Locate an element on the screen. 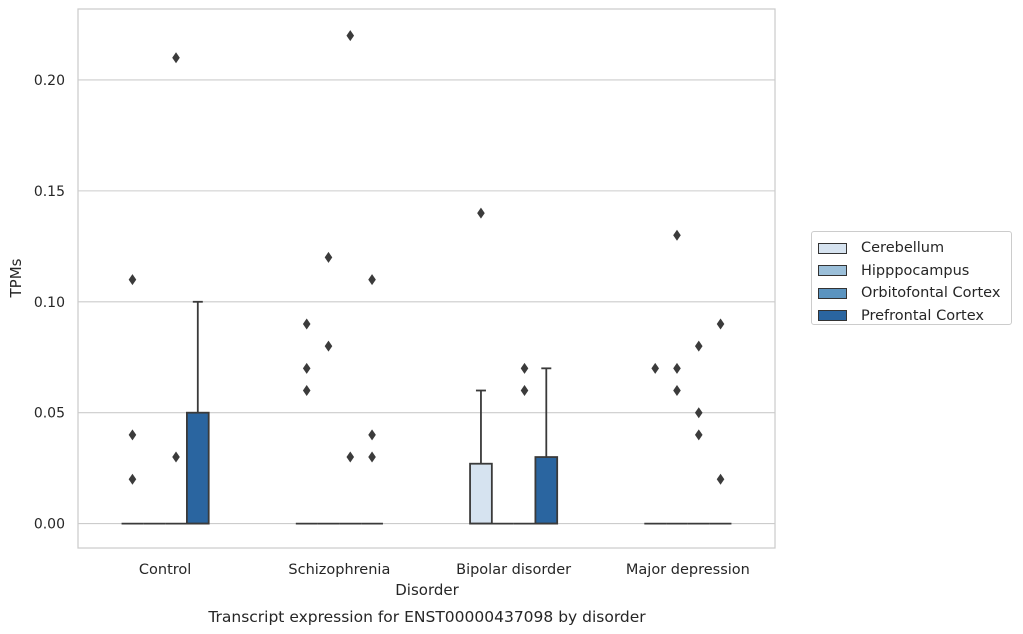 Image resolution: width=1023 pixels, height=634 pixels. y-axis-ticks: 0.00 0.05 0.10 0.15 0.20 is located at coordinates (49, 303).